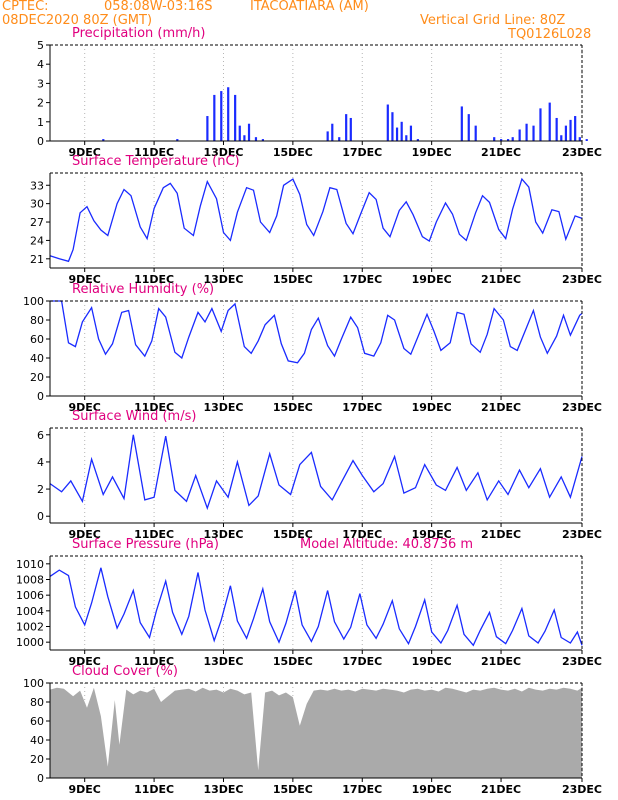 Image resolution: width=618 pixels, height=800 pixels. What do you see at coordinates (37, 259) in the screenshot?
I see `y-tick-label: 21` at bounding box center [37, 259].